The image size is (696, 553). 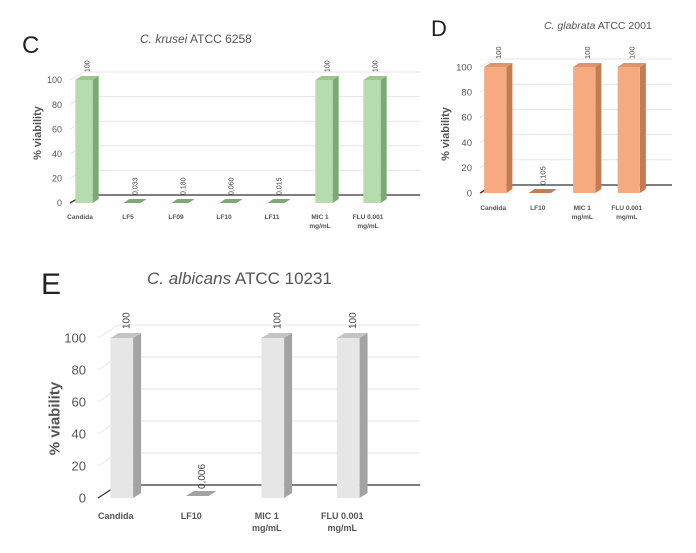 I want to click on data-label: 0,033, so click(x=135, y=186).